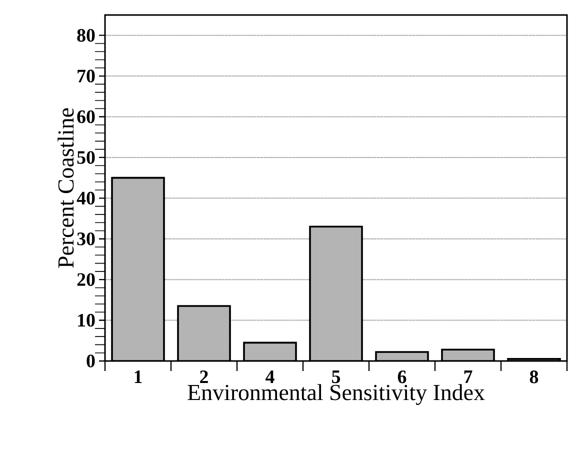  What do you see at coordinates (86, 35) in the screenshot?
I see `y-tick-label: 80` at bounding box center [86, 35].